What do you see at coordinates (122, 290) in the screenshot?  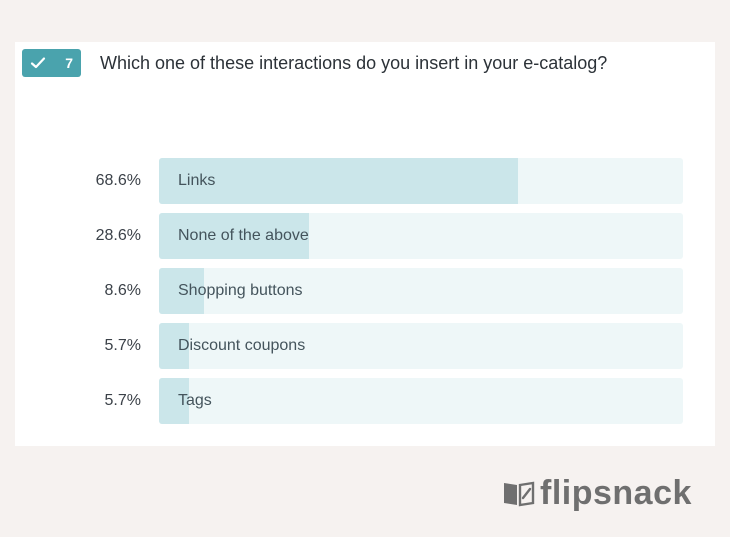 I see `percentage-label: 8.6%` at bounding box center [122, 290].